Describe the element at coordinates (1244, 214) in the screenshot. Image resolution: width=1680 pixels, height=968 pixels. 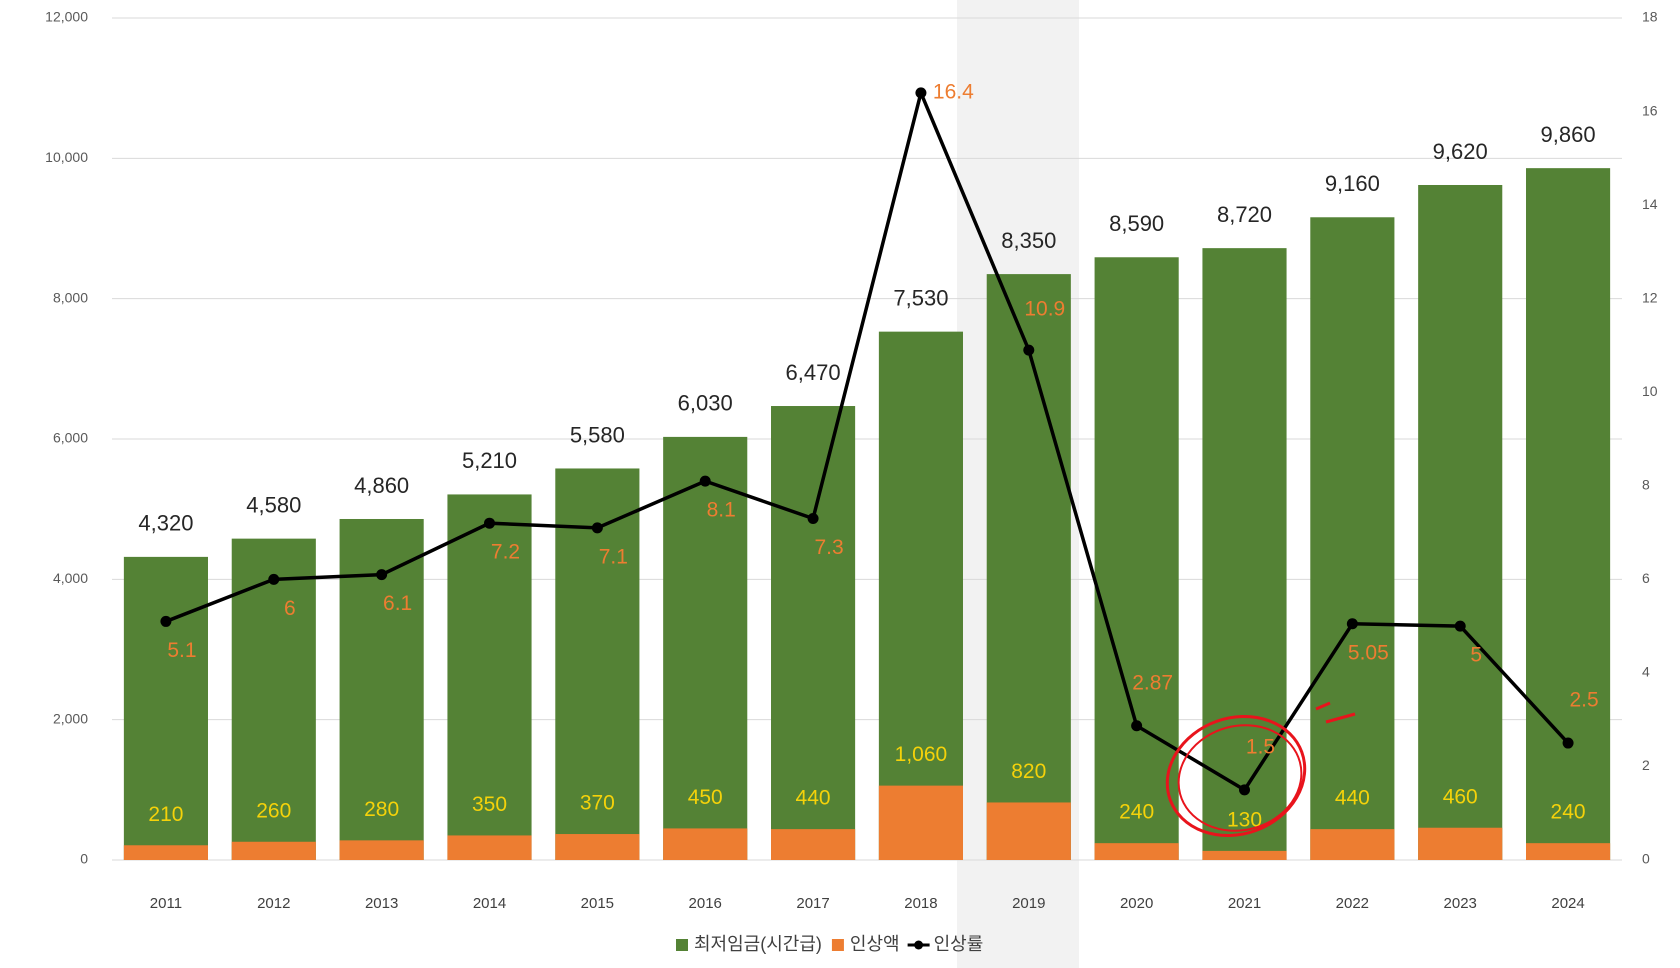
I see `data-label: 8,720` at that location.